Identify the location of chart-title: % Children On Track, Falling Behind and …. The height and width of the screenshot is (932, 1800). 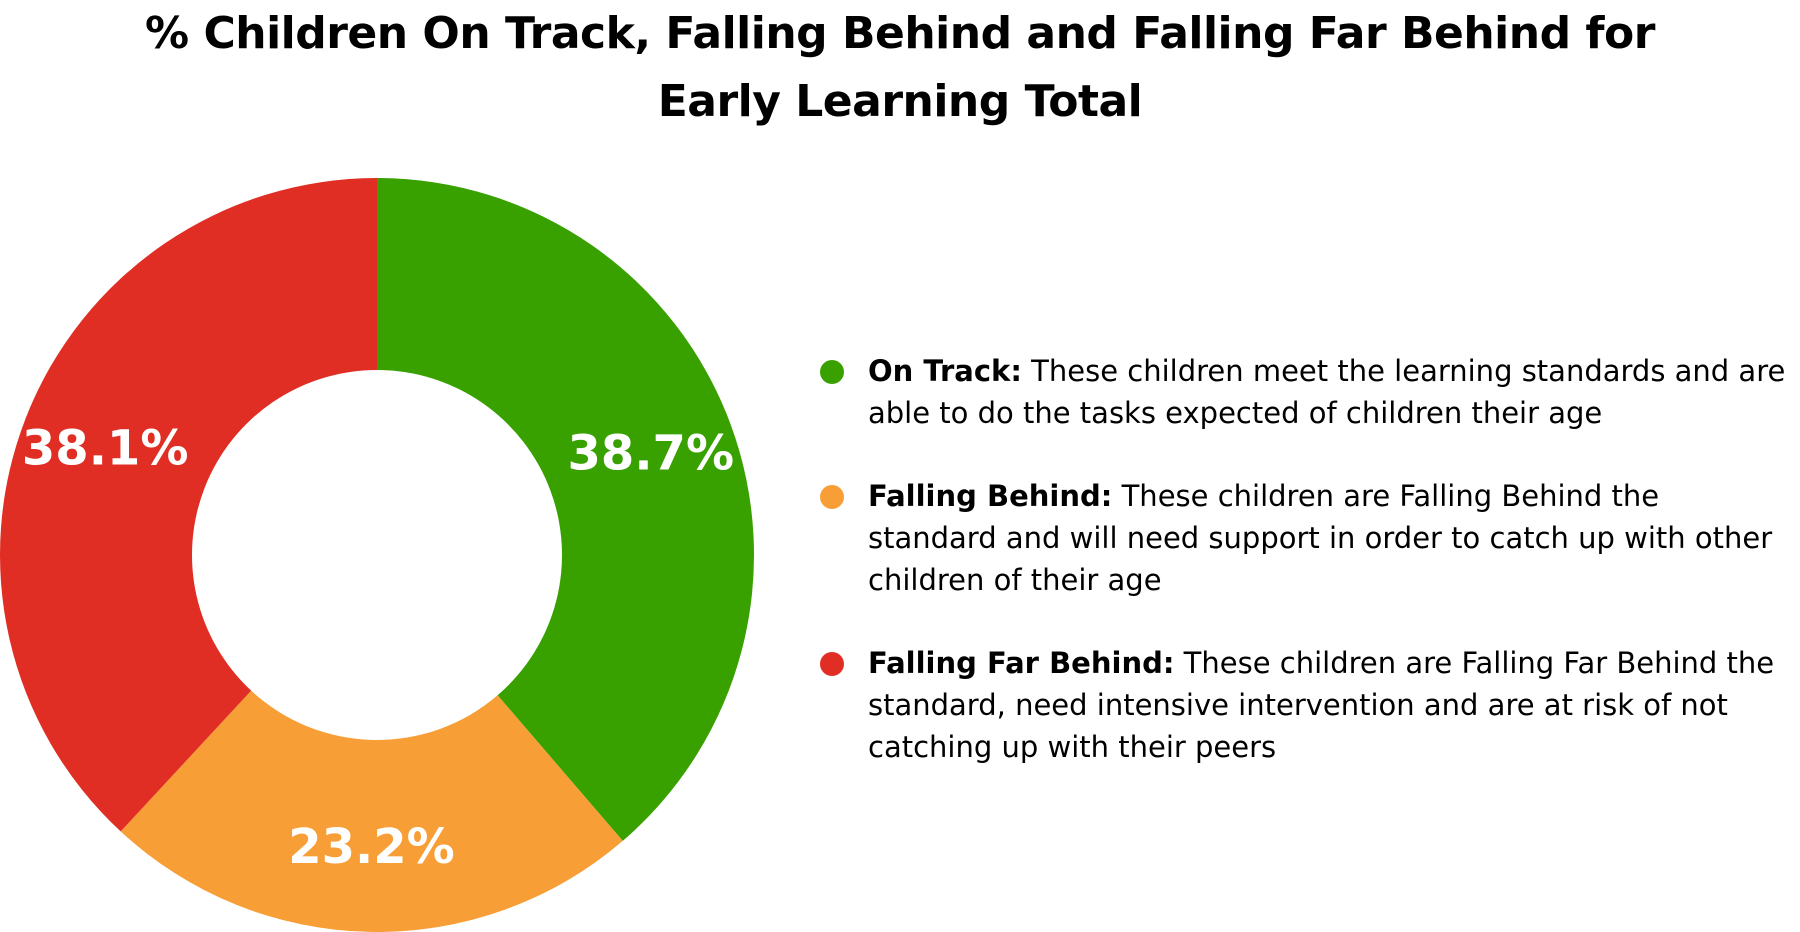
(900, 68).